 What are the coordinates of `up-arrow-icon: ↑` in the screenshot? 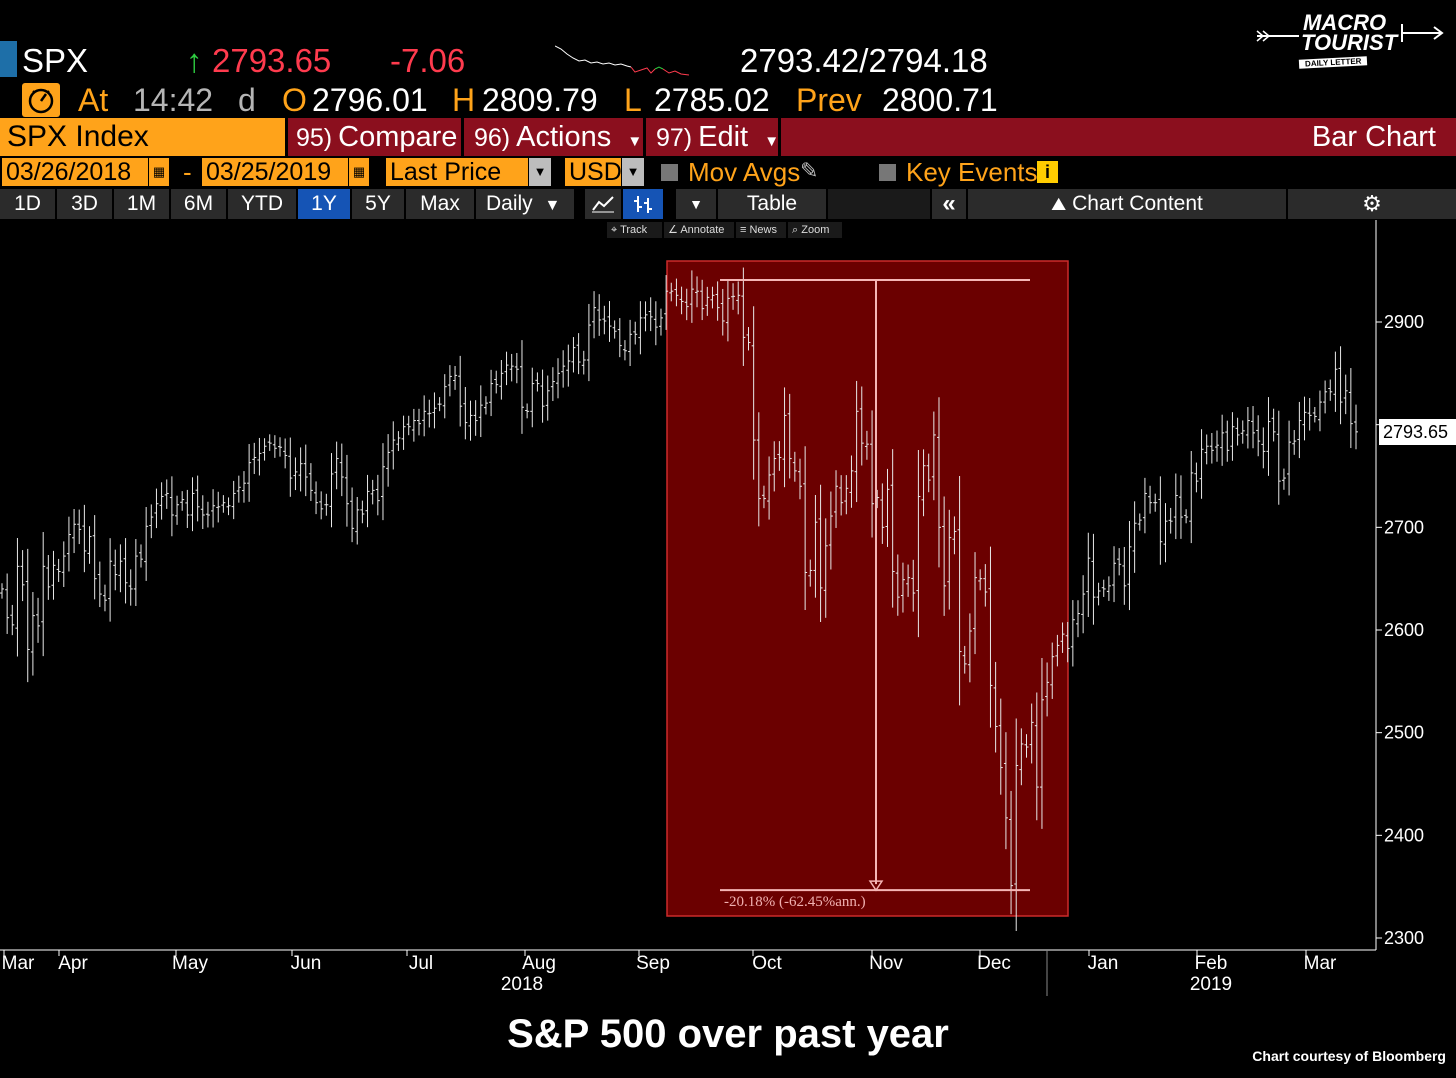 It's located at (194, 60).